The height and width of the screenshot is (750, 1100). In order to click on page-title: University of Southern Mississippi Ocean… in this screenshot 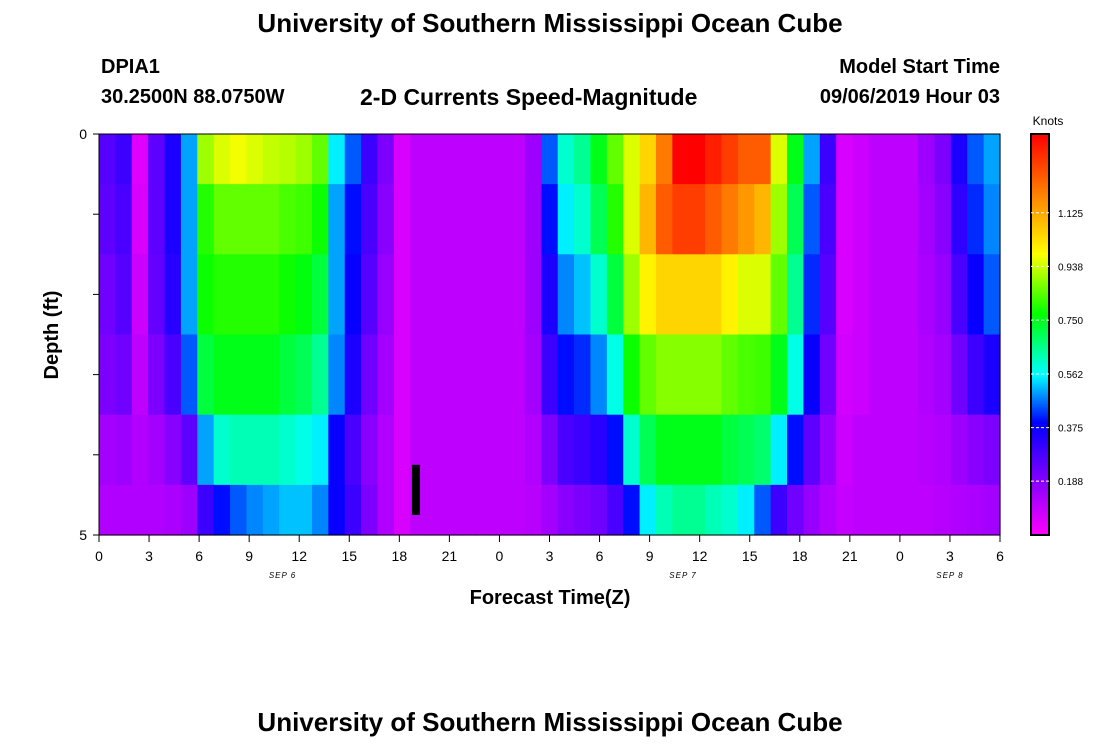, I will do `click(550, 23)`.